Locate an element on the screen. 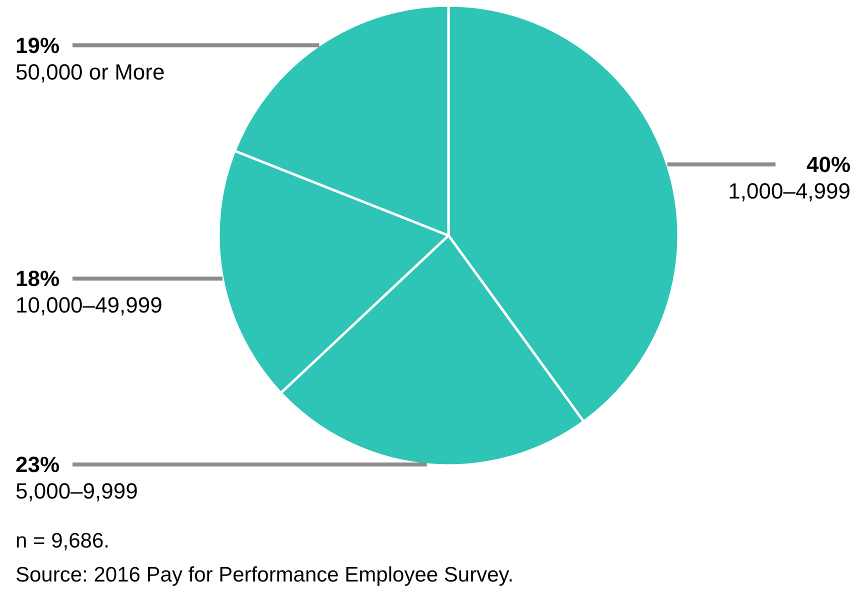  data-label: 18% is located at coordinates (38, 279).